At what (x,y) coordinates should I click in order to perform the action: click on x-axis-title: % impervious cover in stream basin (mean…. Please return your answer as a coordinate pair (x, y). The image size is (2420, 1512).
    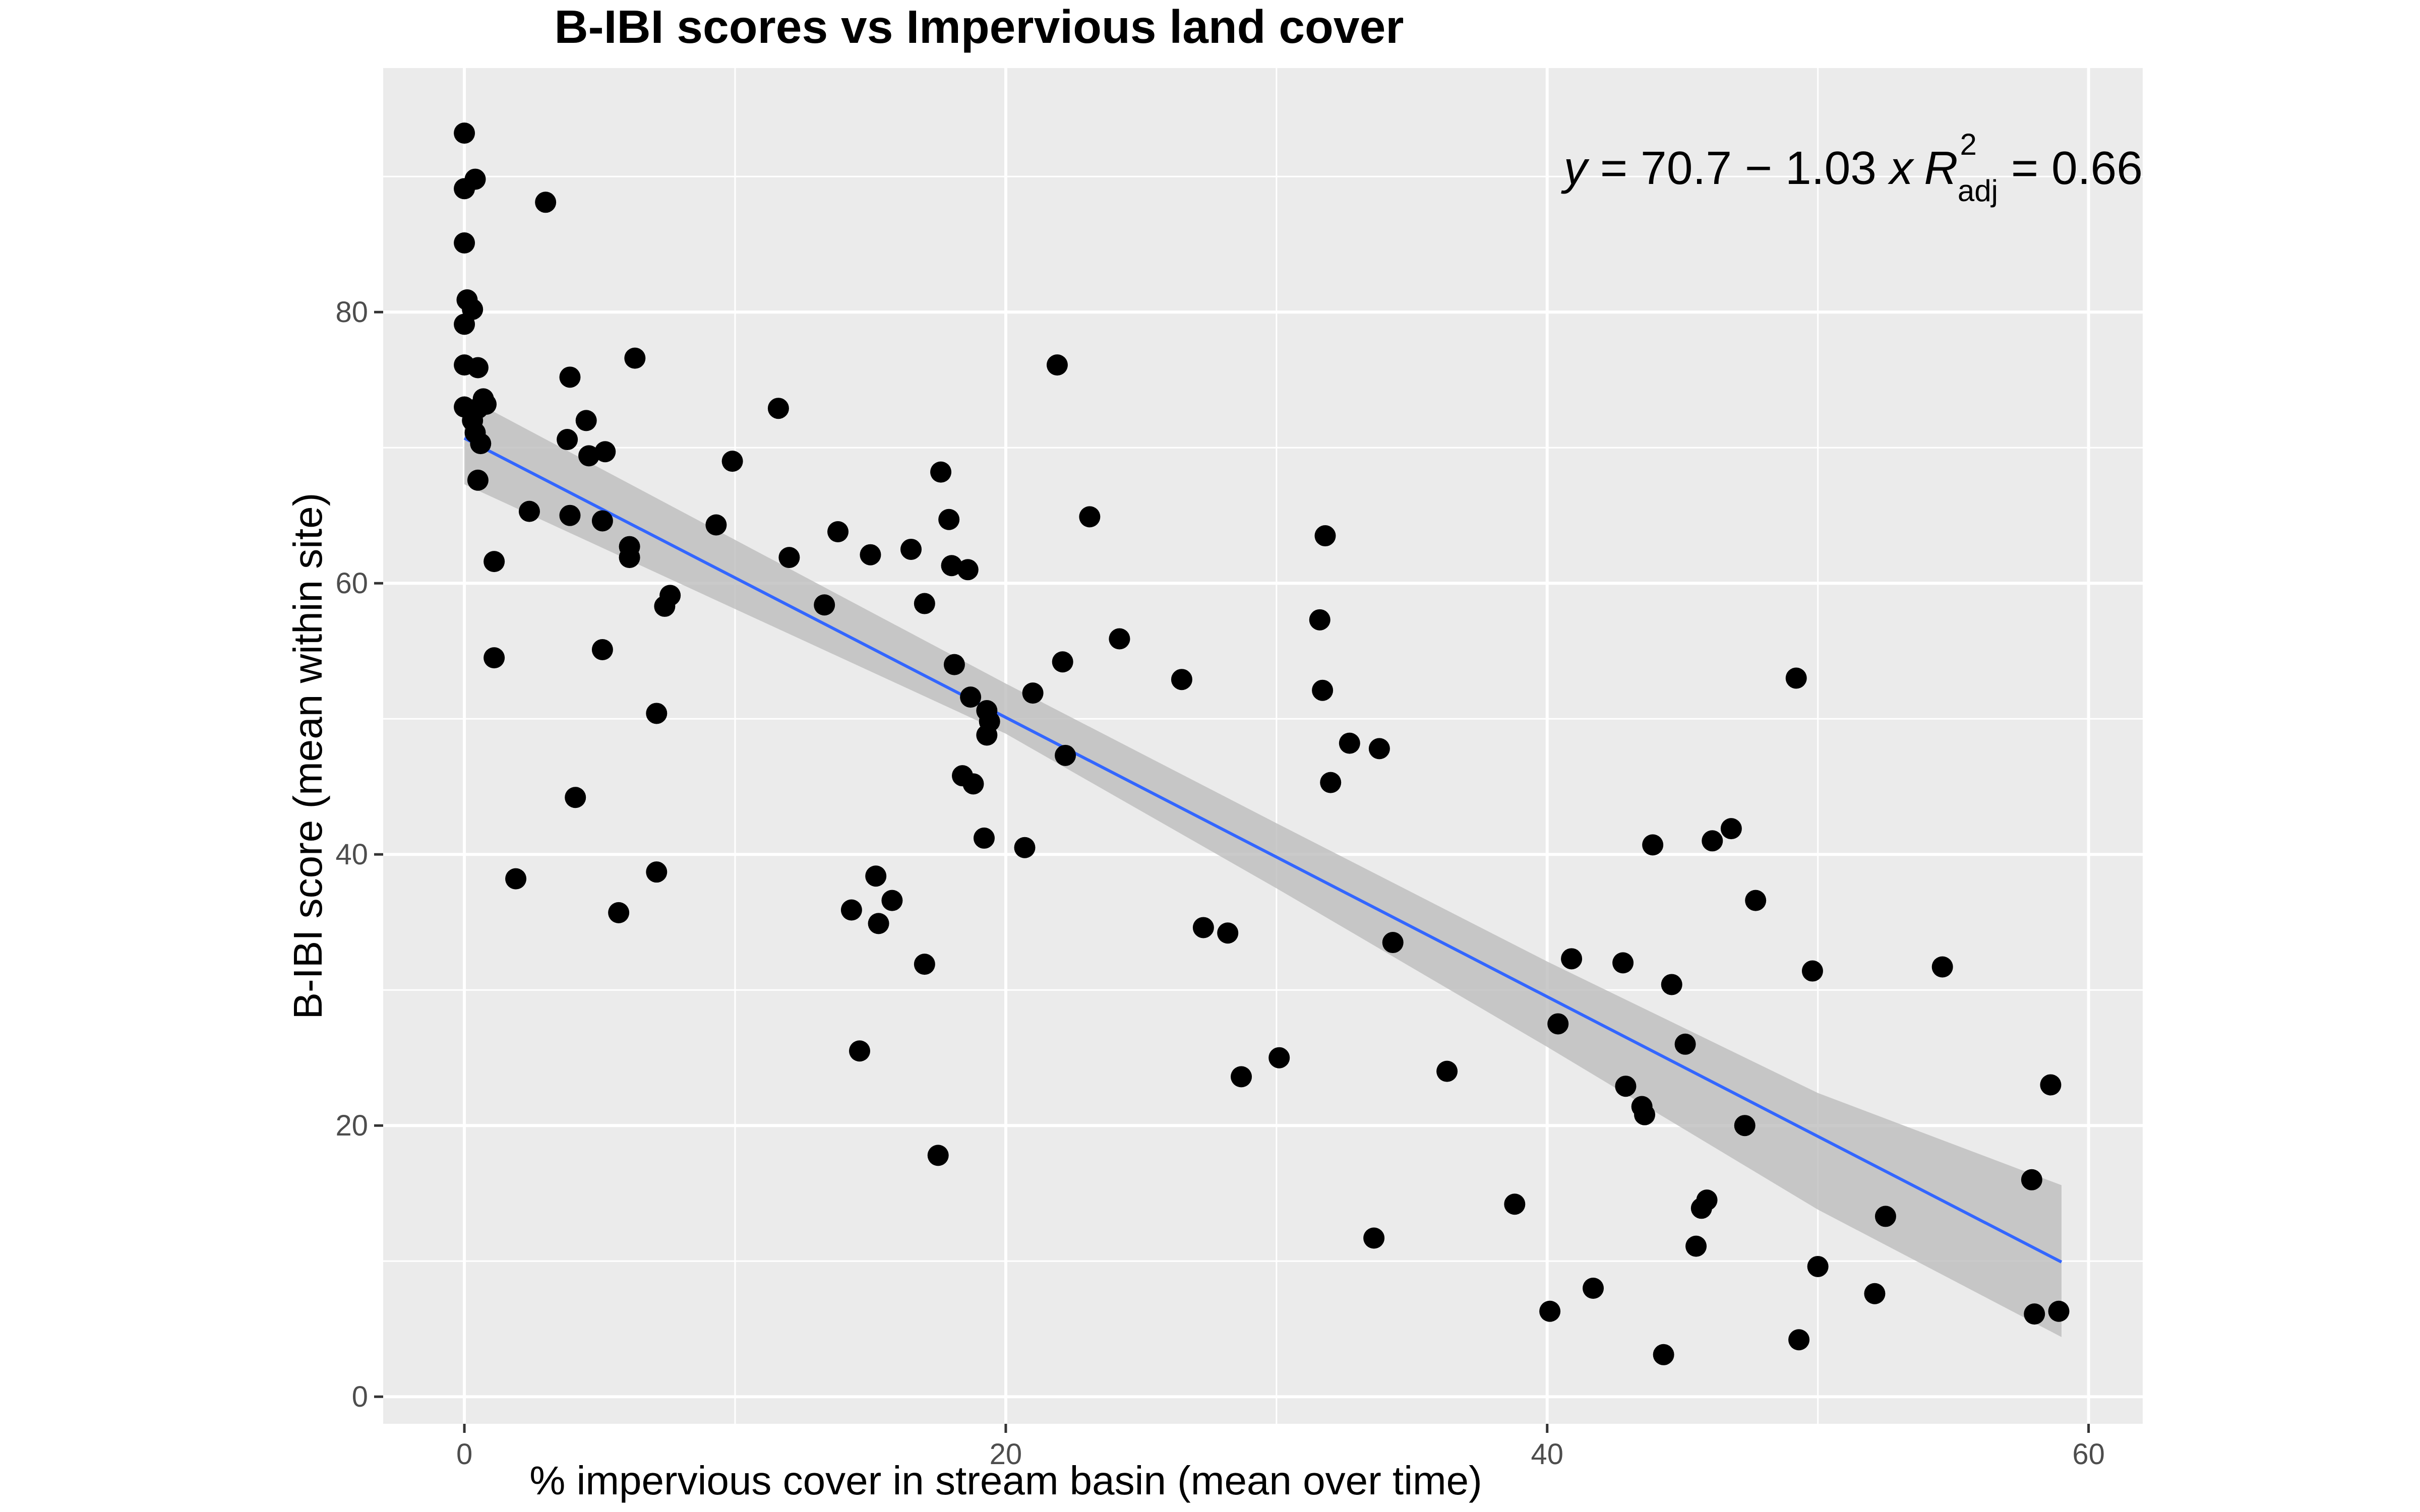
    Looking at the image, I should click on (1005, 1480).